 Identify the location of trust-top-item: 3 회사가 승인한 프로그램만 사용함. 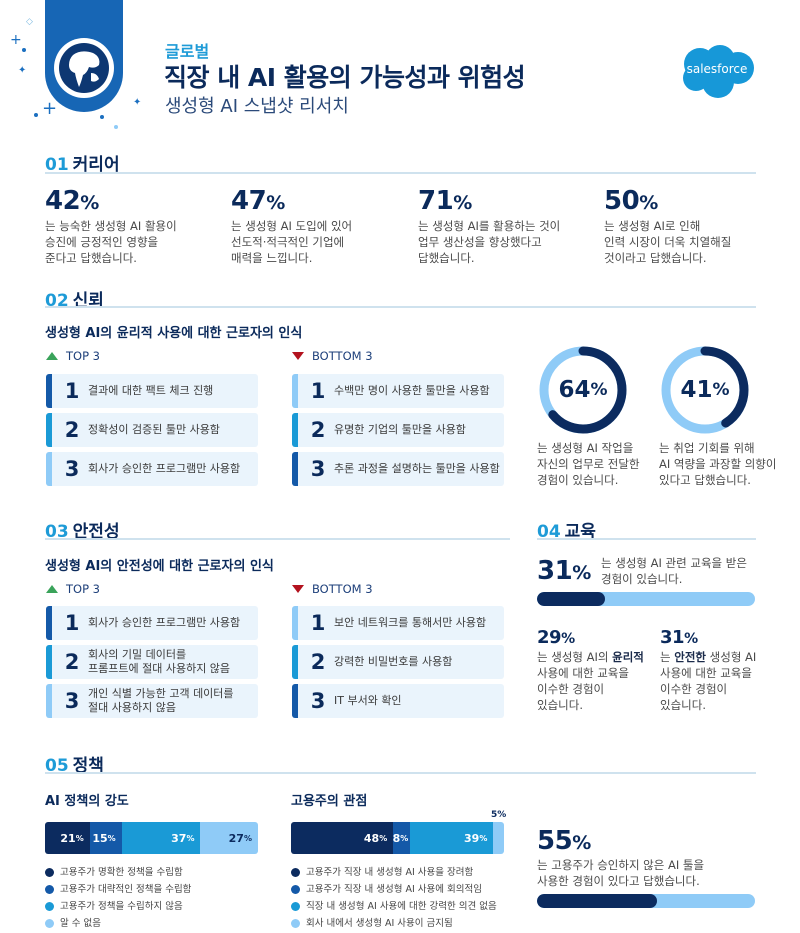
(152, 469).